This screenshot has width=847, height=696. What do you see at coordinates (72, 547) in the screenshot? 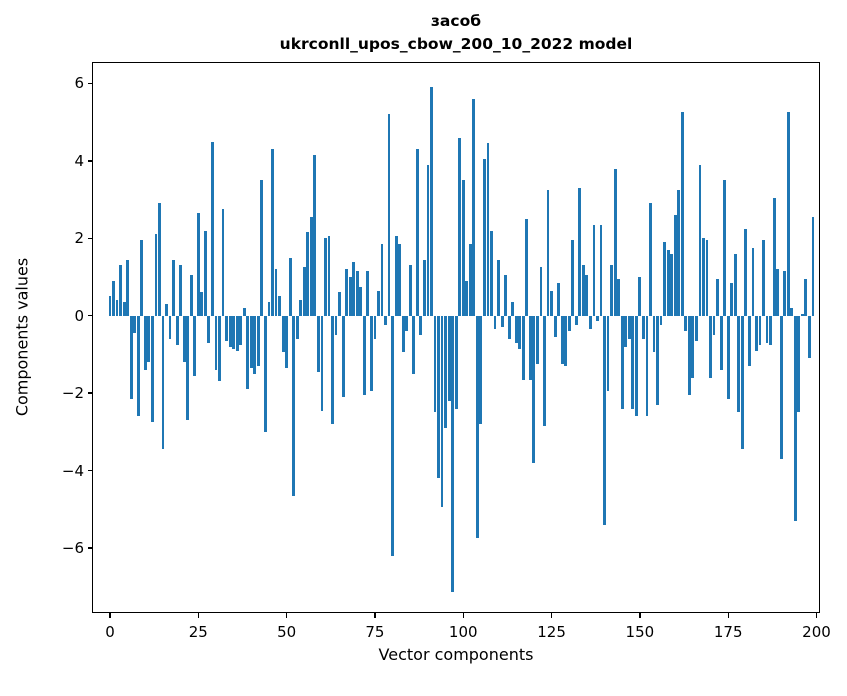
I see `y-tick-label-−6: −6` at bounding box center [72, 547].